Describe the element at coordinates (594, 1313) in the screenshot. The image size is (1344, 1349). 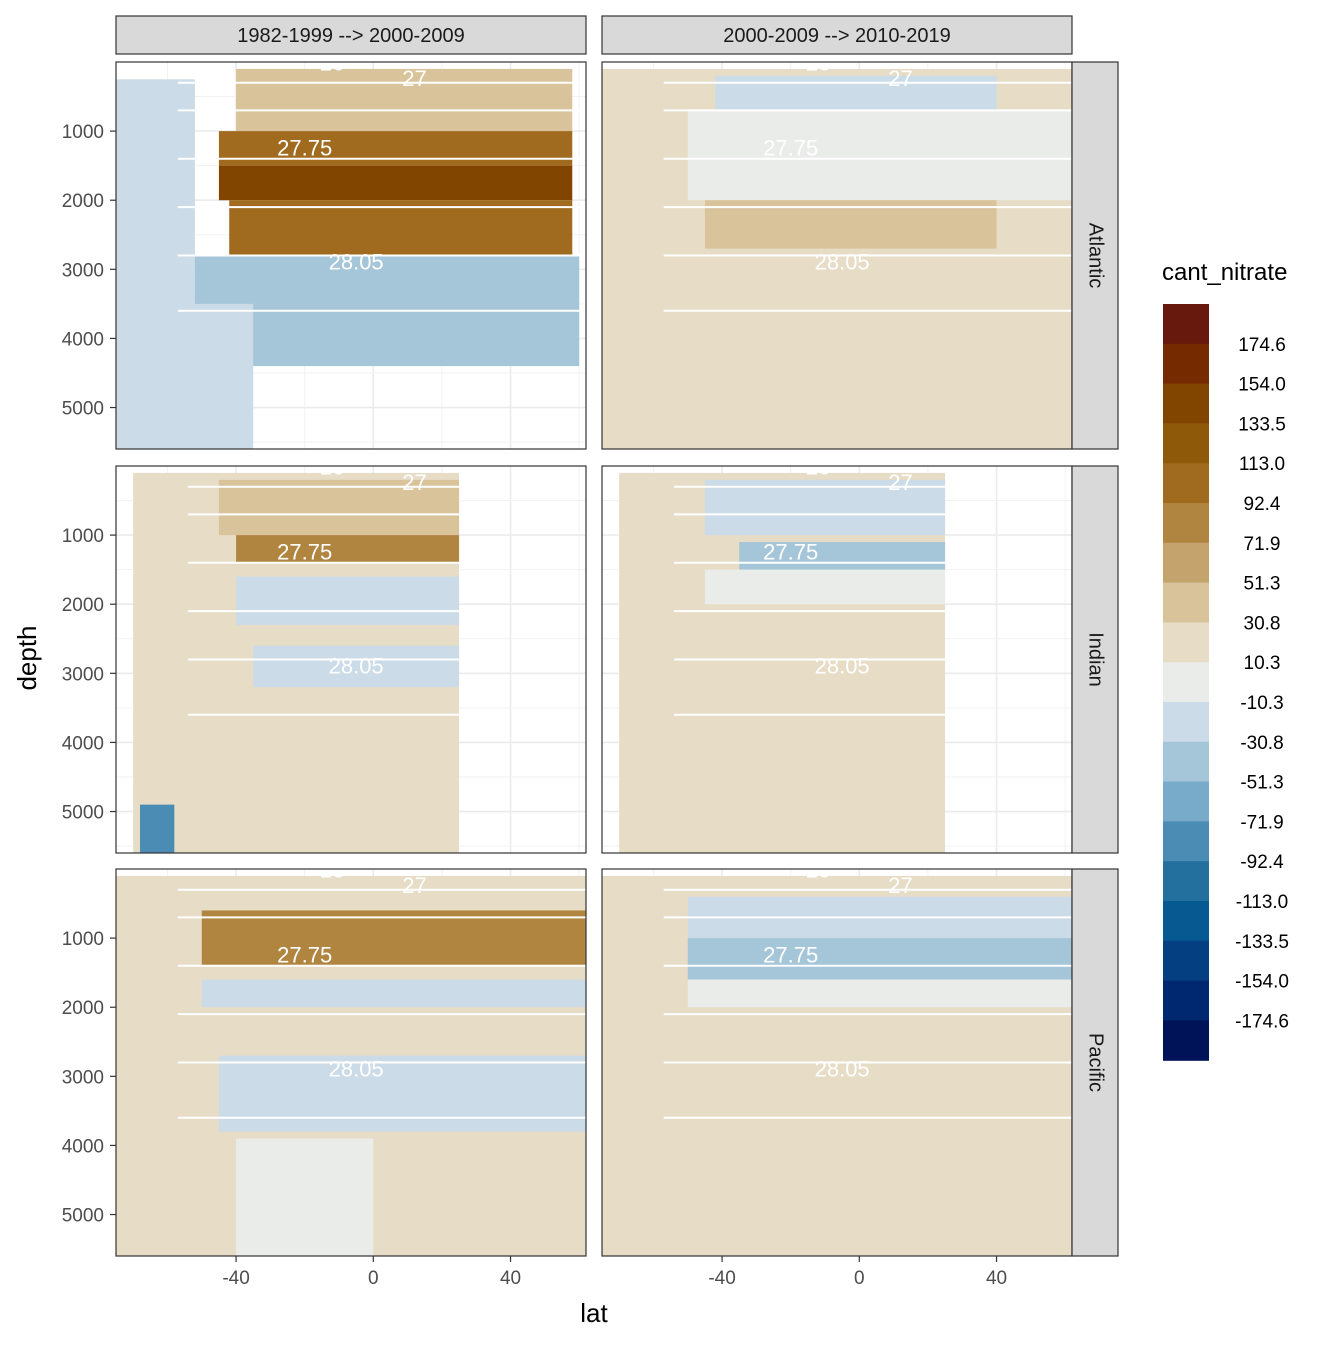
I see `x-axis-title: lat` at that location.